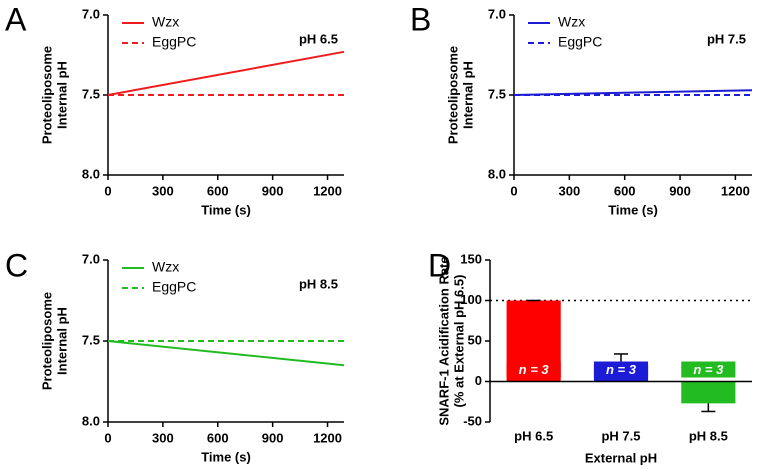  Describe the element at coordinates (443, 340) in the screenshot. I see `y-axis-label: SNARF-1 Acidification Rate` at that location.